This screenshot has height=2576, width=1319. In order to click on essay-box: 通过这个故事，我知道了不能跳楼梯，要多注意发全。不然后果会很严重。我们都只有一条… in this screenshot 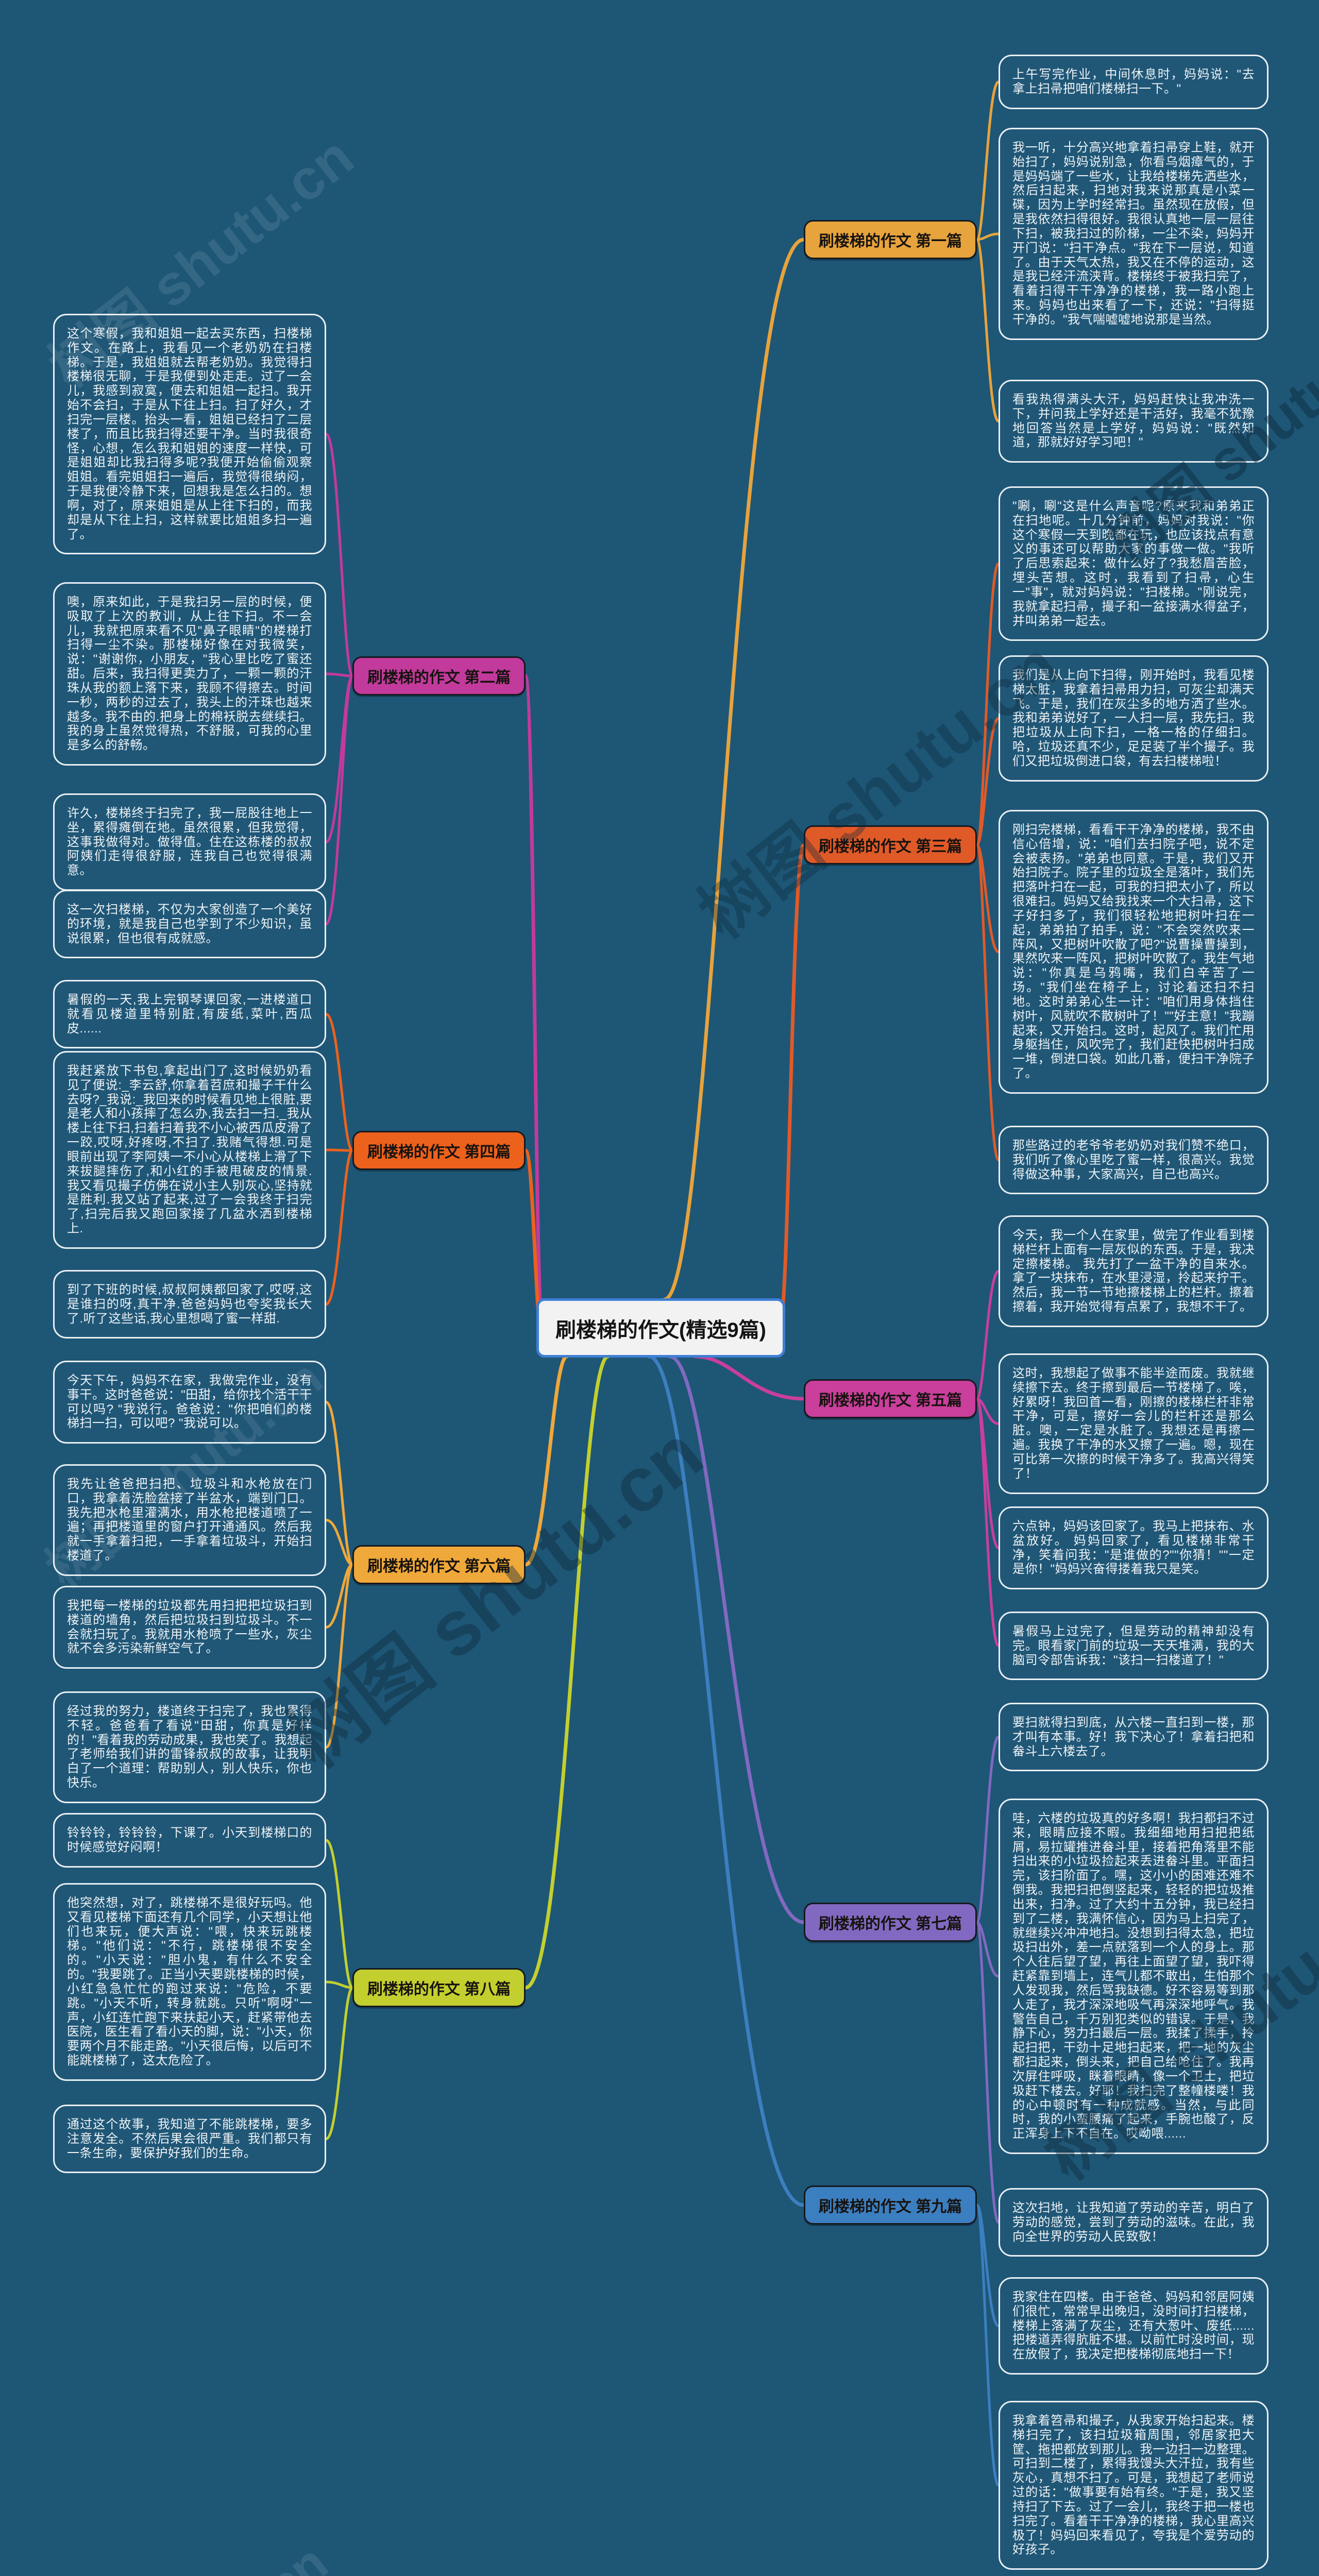, I will do `click(189, 2139)`.